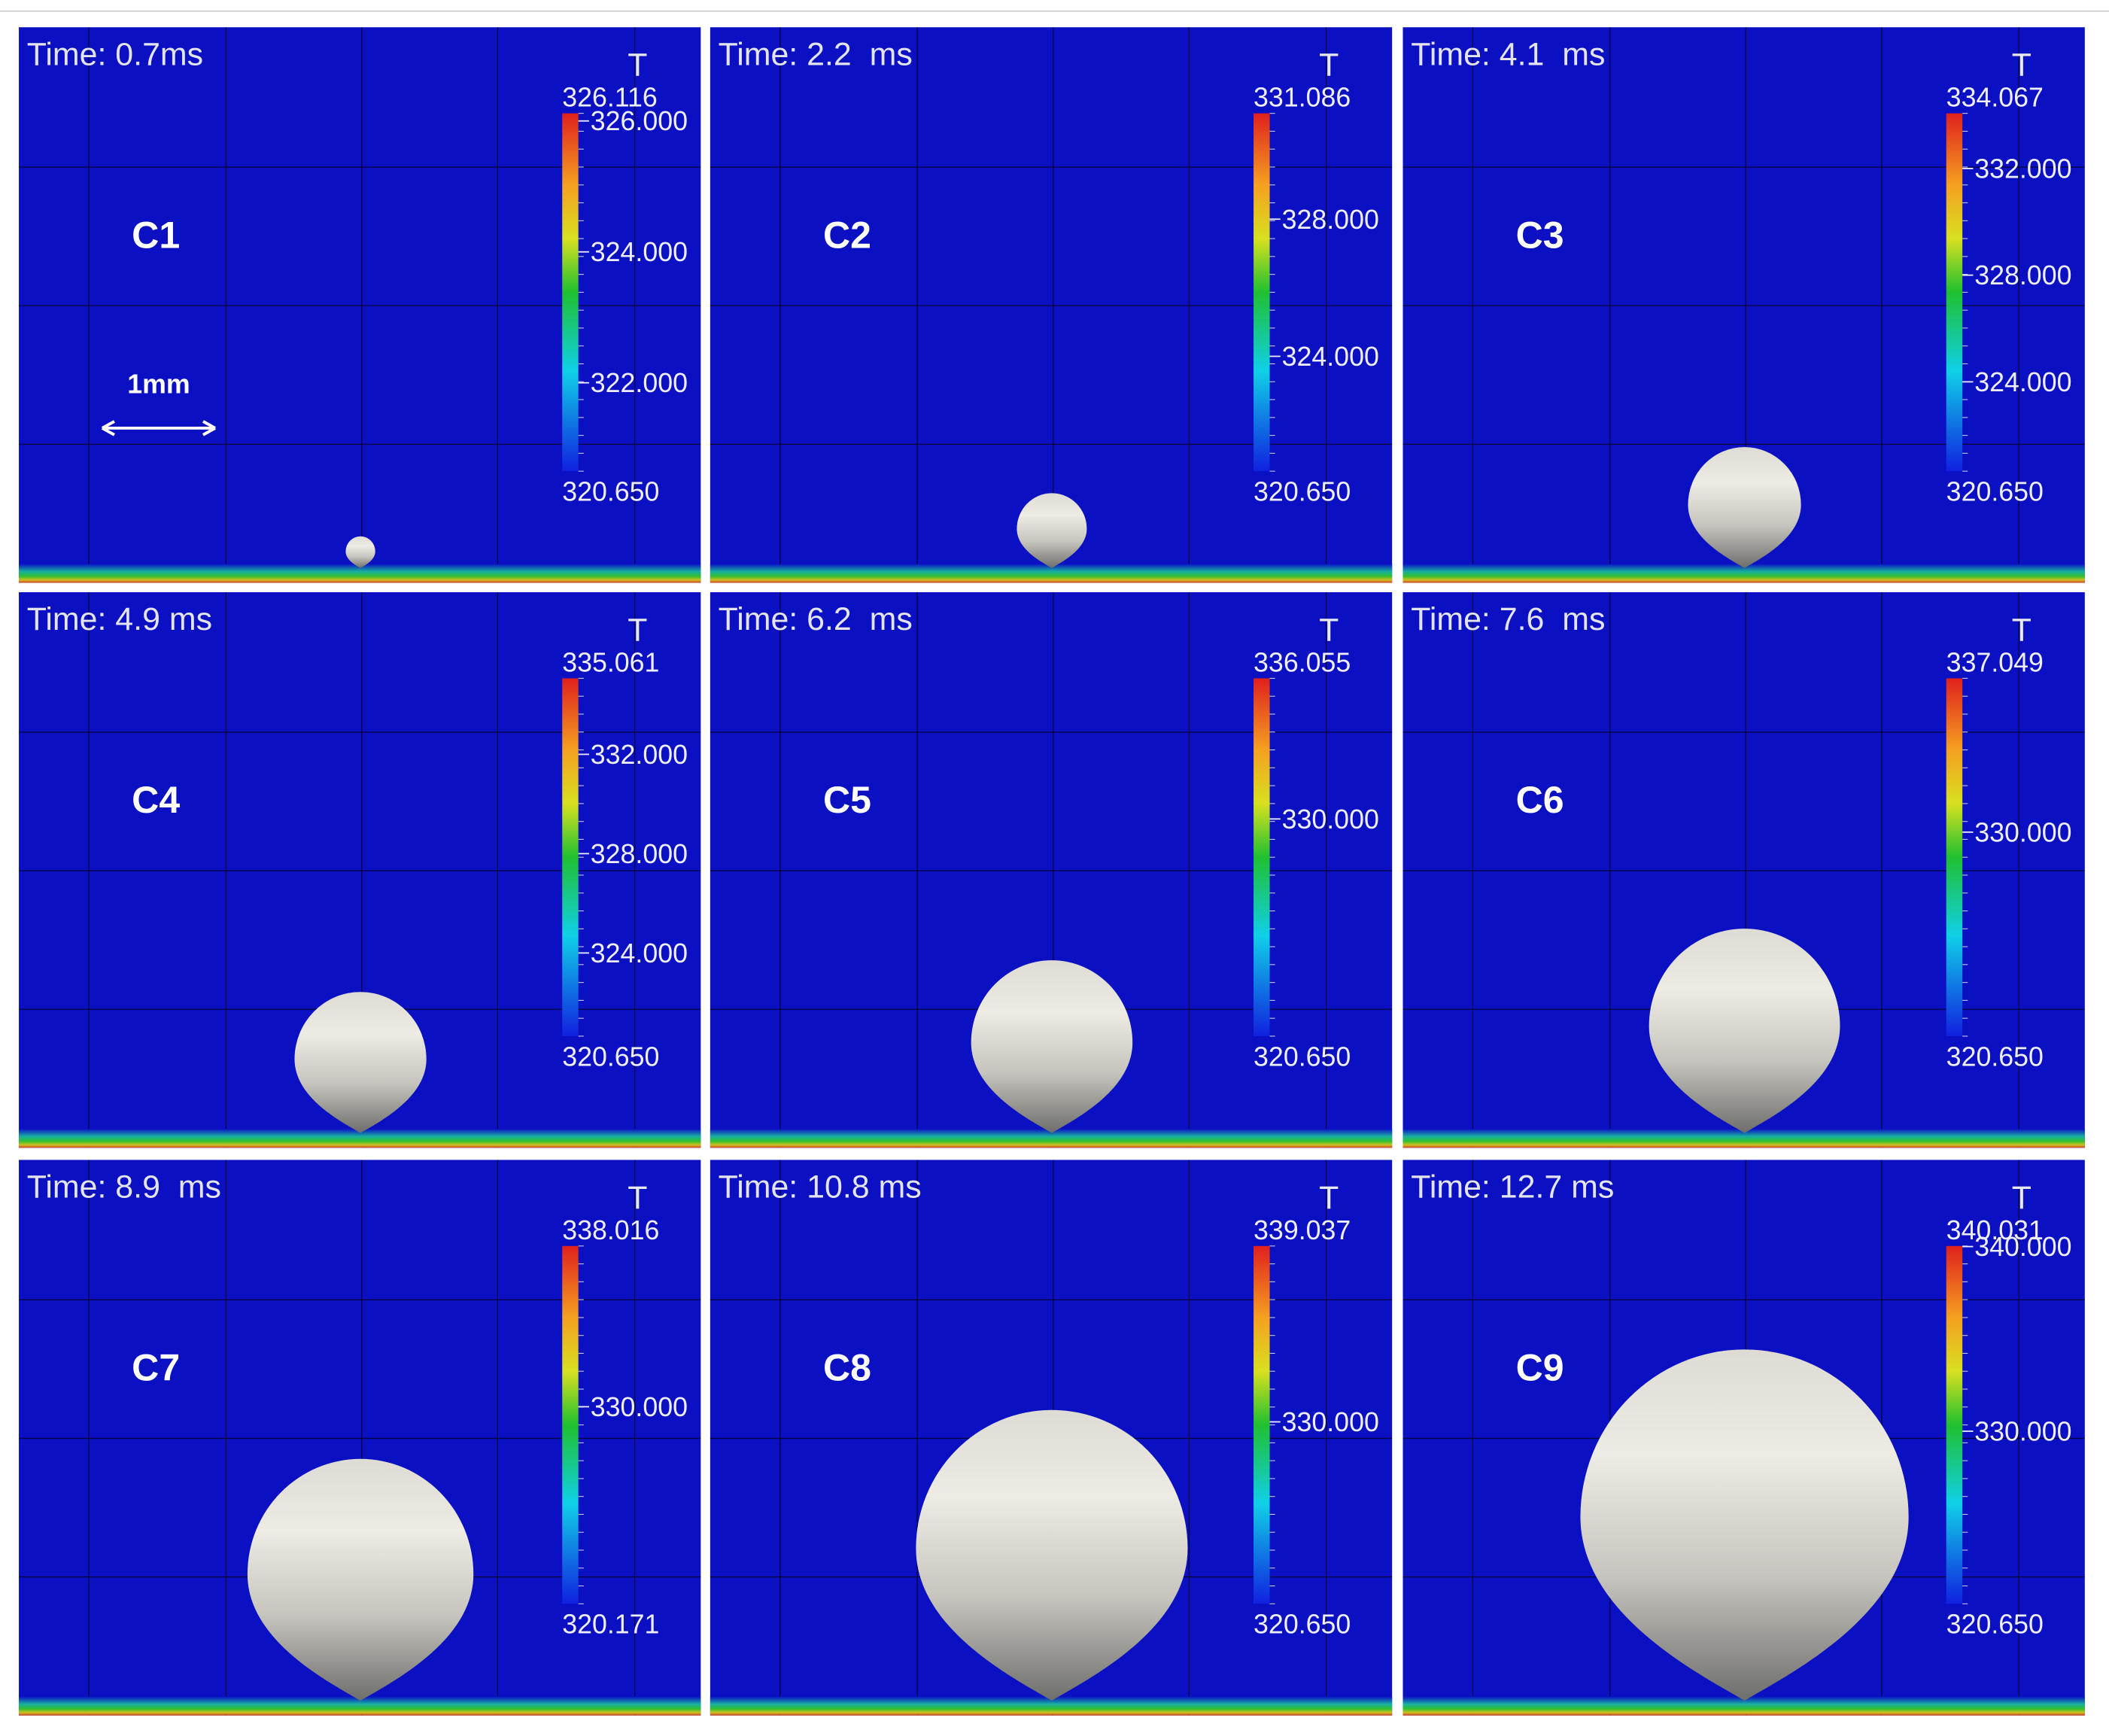 This screenshot has height=1736, width=2109. I want to click on colorbar-max-label: 340.031, so click(1995, 1230).